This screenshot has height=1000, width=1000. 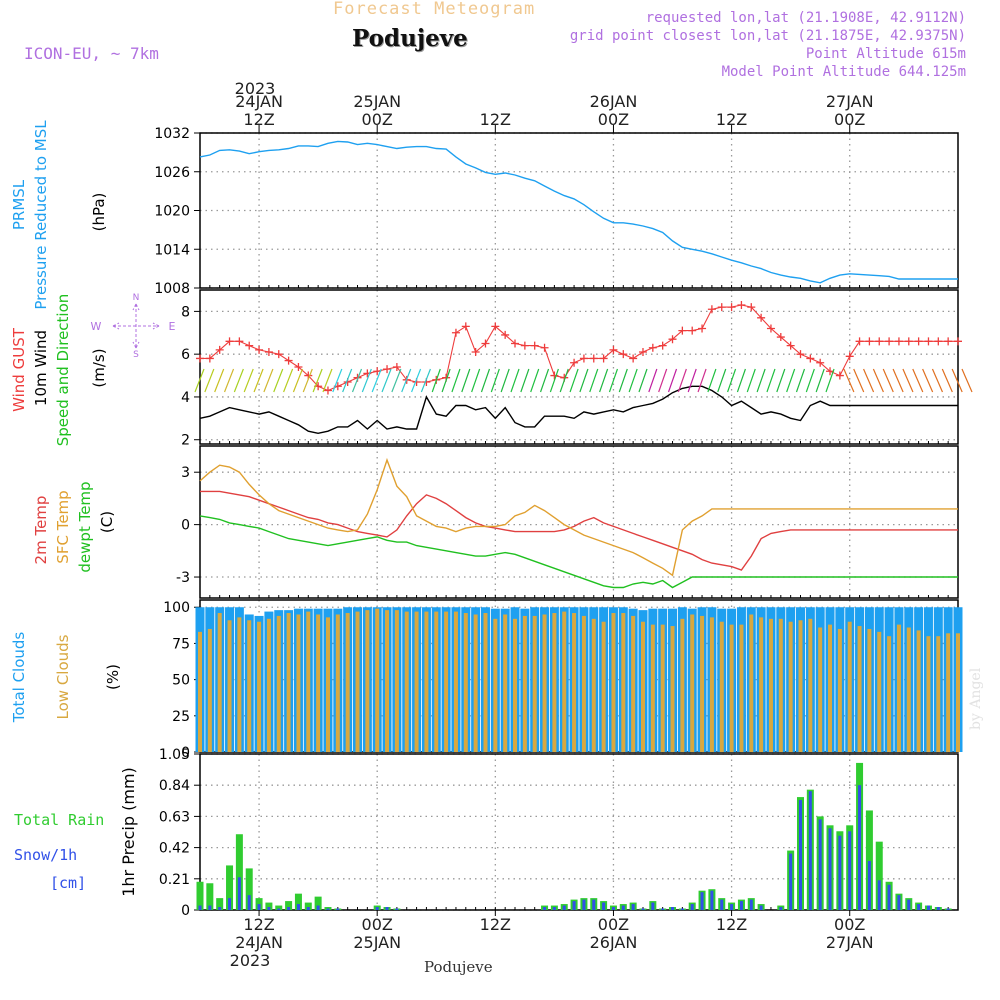 I want to click on top-time-label: 24JAN, so click(x=259, y=101).